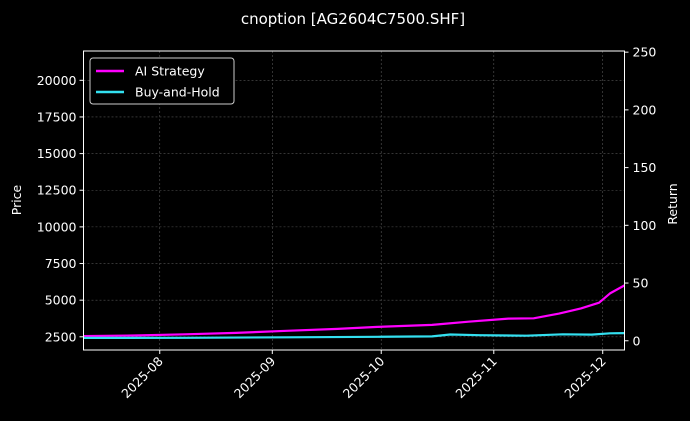 This screenshot has height=421, width=690. Describe the element at coordinates (640, 196) in the screenshot. I see `right-y-axis: 0 50 100 150 200 250` at that location.